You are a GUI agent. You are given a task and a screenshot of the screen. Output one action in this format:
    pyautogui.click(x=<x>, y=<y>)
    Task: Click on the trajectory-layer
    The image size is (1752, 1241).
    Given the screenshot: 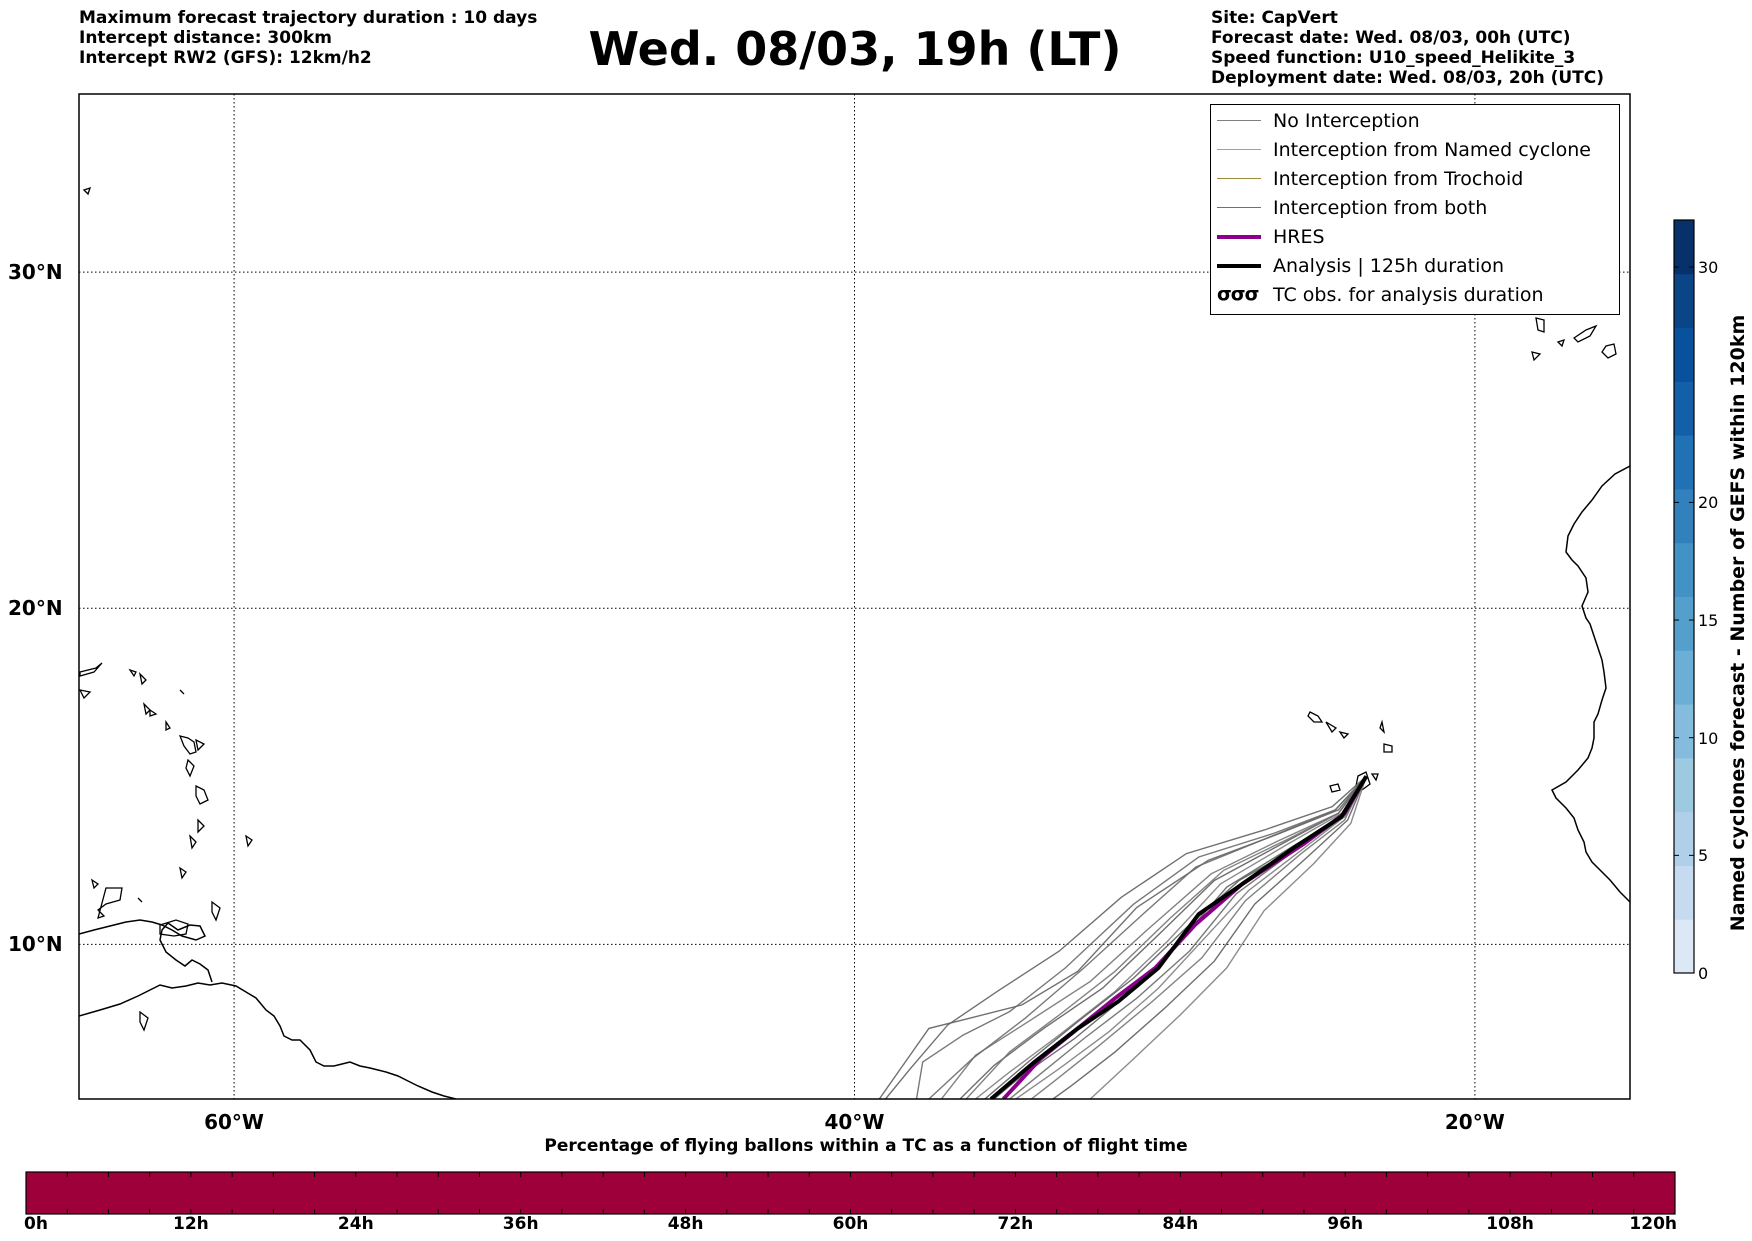 What is the action you would take?
    pyautogui.click(x=1123, y=937)
    